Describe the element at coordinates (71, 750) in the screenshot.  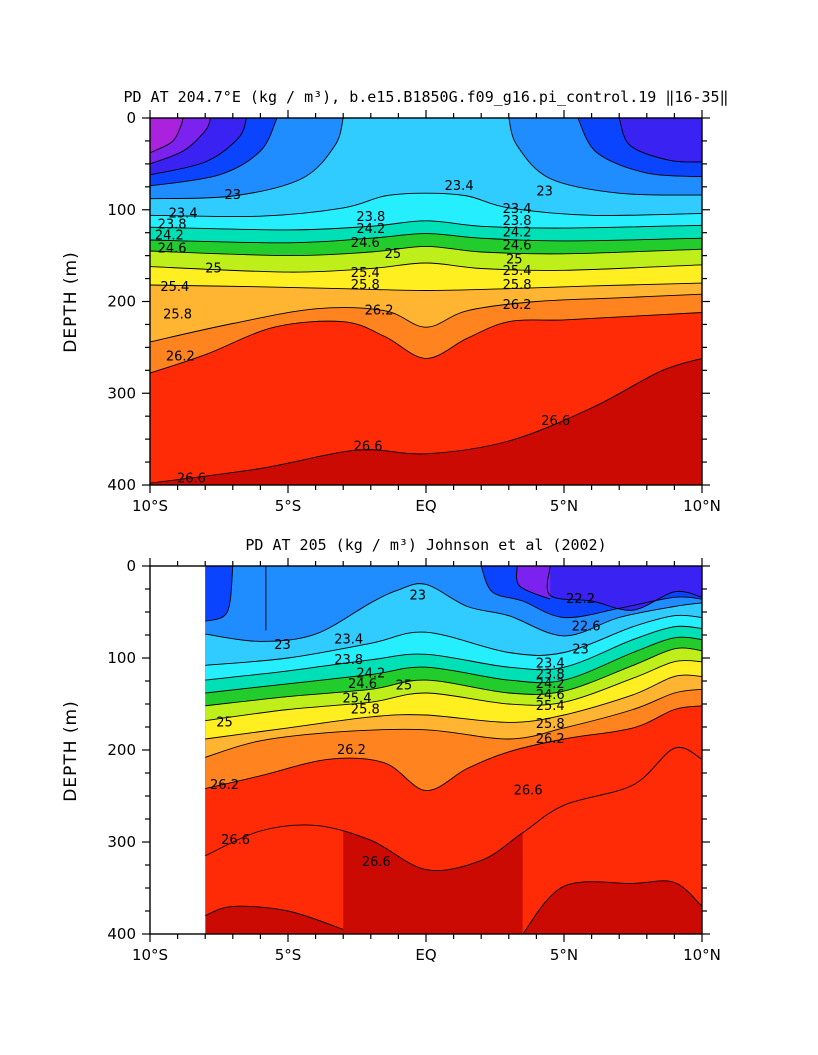
I see `bottom-y-axis-label: DEPTH (m)` at that location.